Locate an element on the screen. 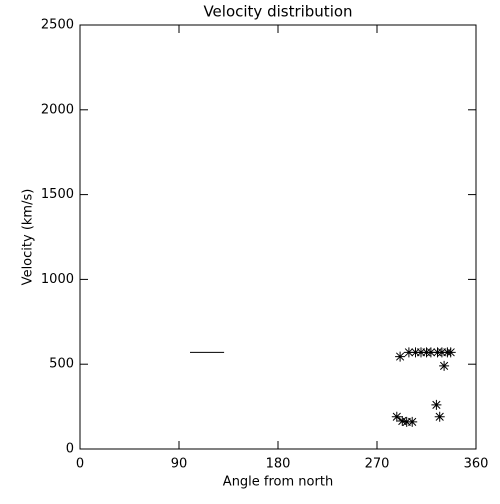 The width and height of the screenshot is (500, 504). y-tick-label: 1500 is located at coordinates (57, 194).